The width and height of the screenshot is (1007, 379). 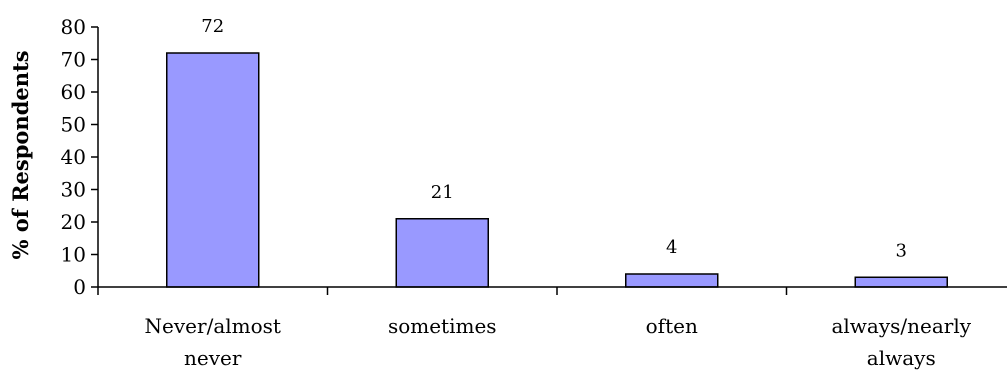 I want to click on data-label: 72, so click(x=212, y=26).